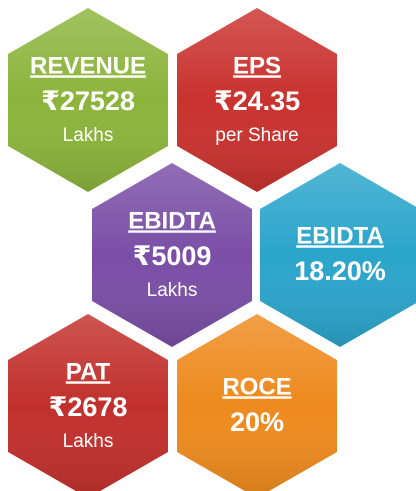 Image resolution: width=416 pixels, height=491 pixels. I want to click on tile-value: 20%, so click(257, 422).